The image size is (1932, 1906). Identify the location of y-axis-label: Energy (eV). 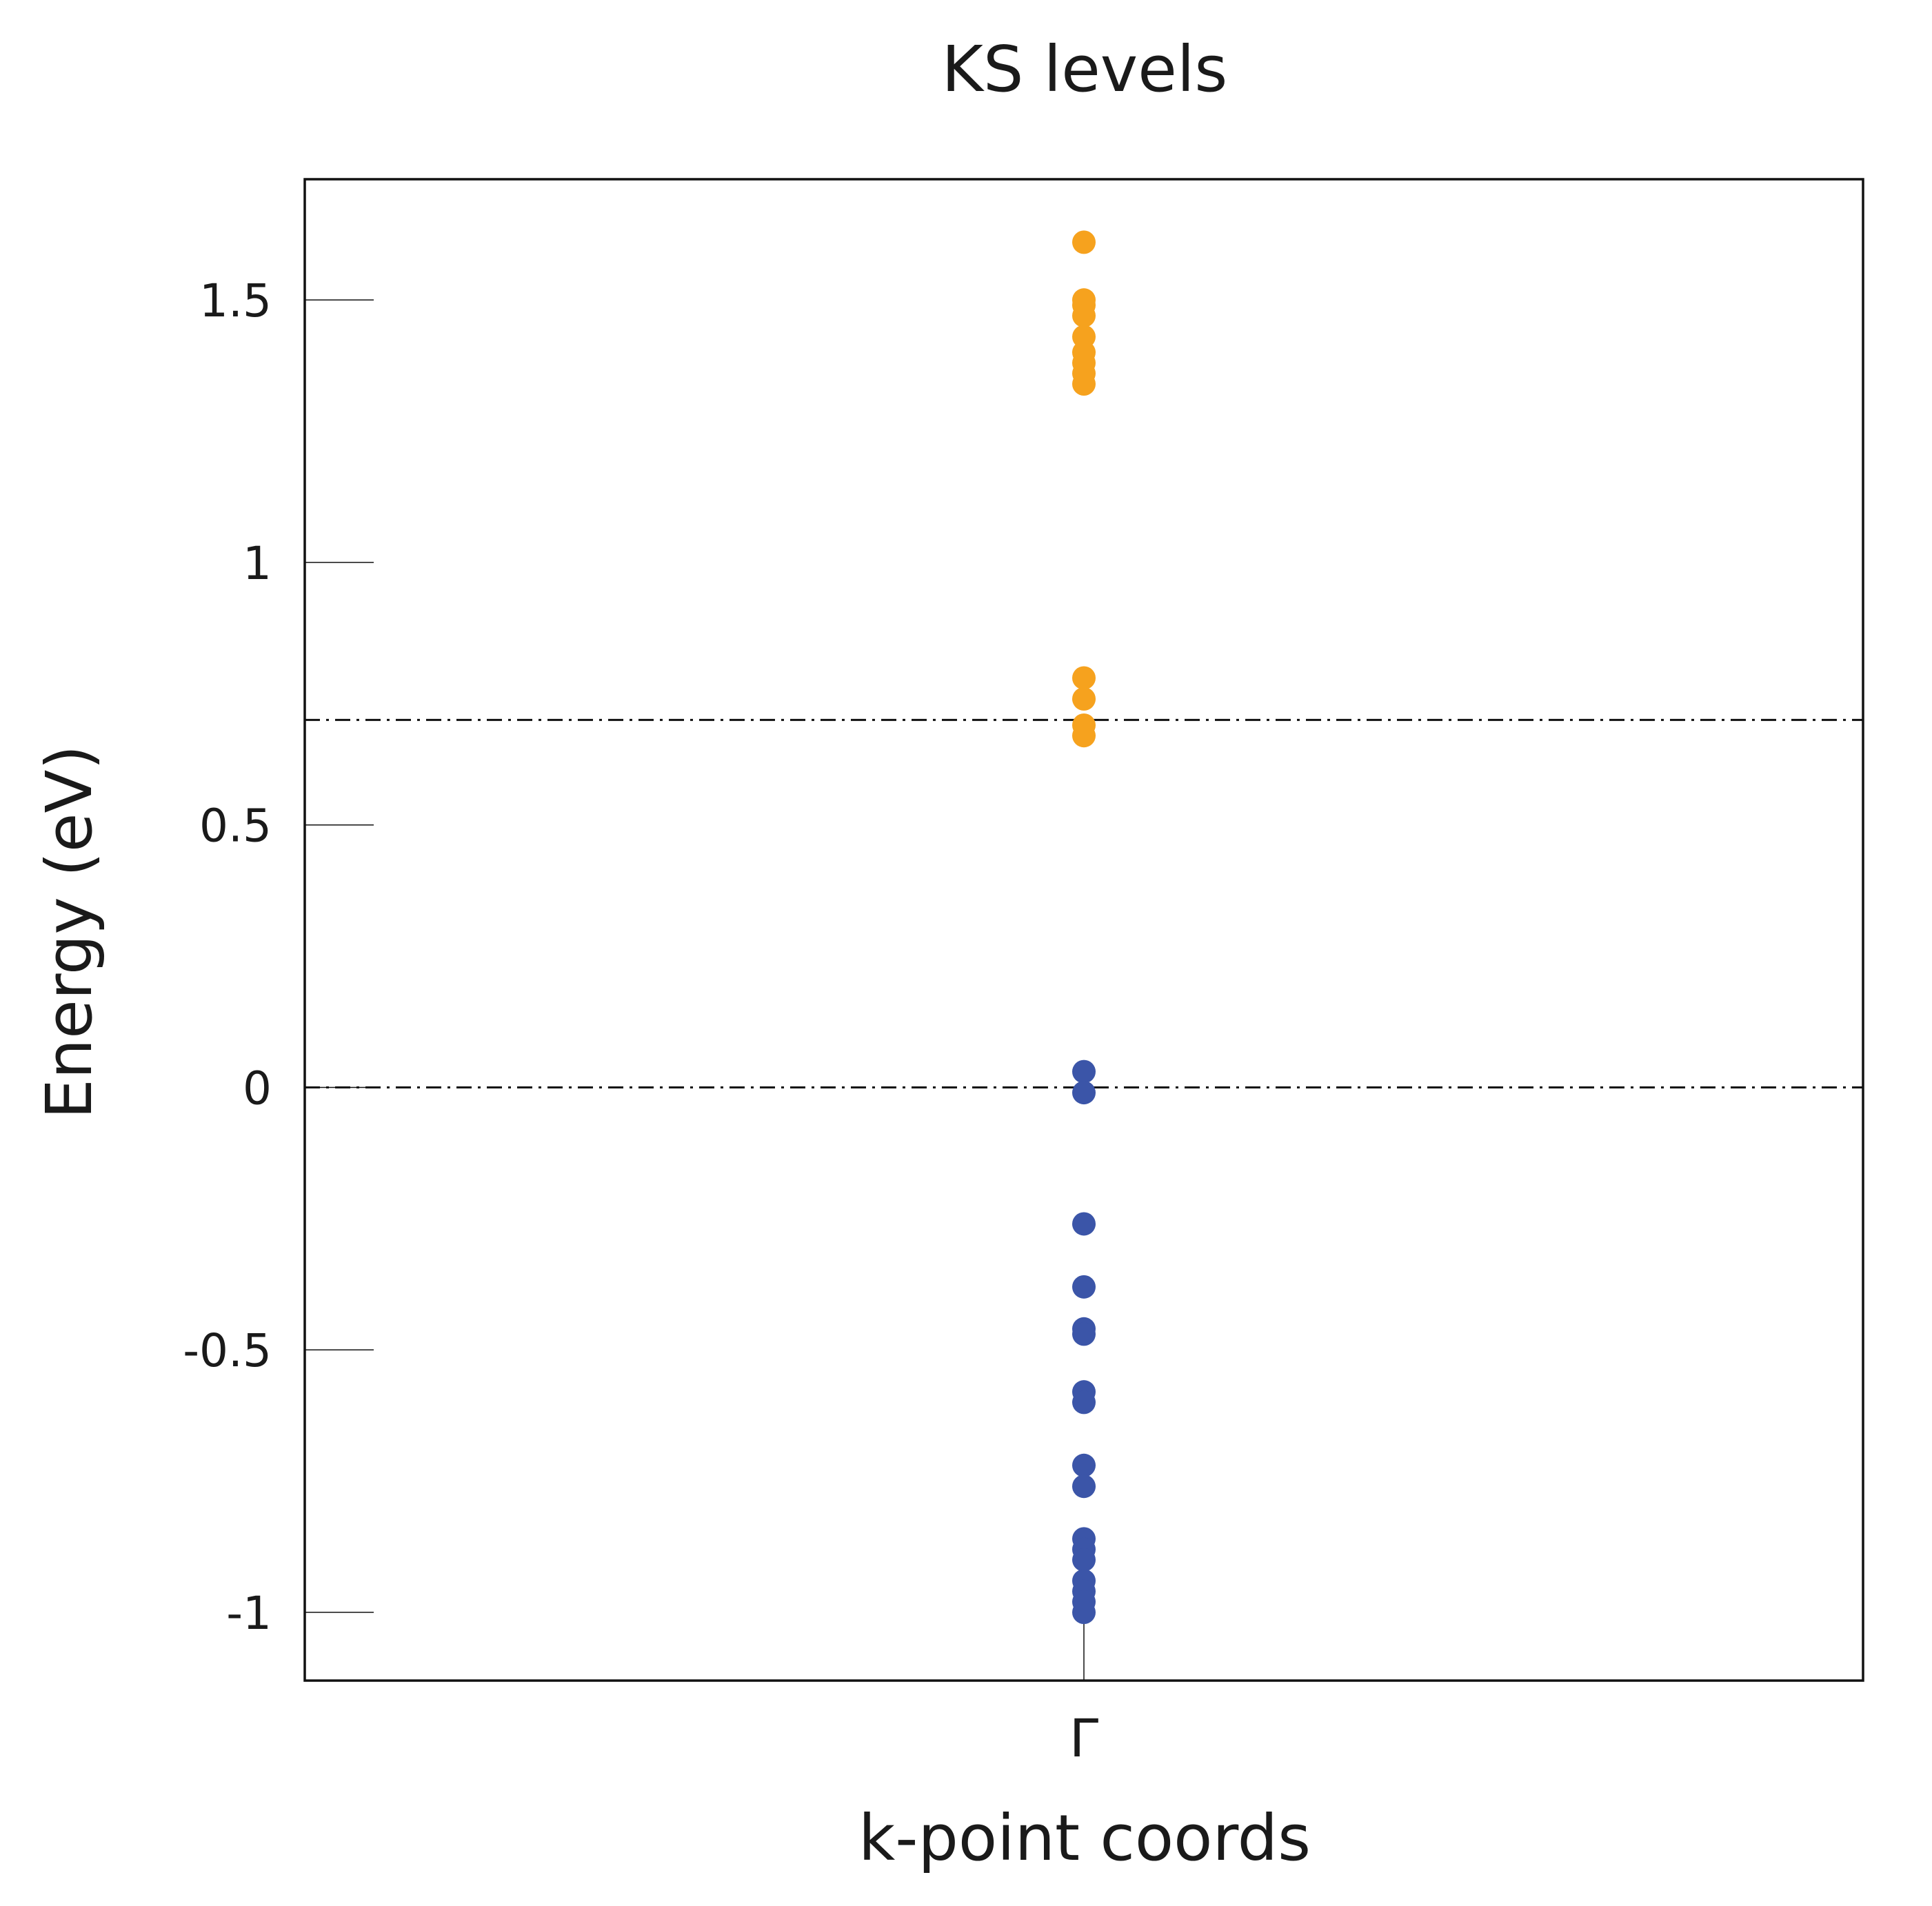
(69, 932).